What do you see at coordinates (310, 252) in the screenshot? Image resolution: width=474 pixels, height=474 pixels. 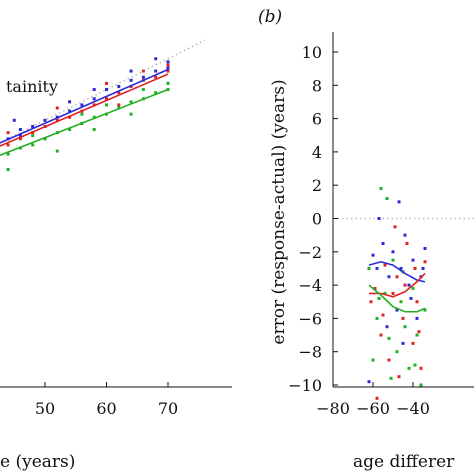 I see `panel-b-y-tick-label: −2` at bounding box center [310, 252].